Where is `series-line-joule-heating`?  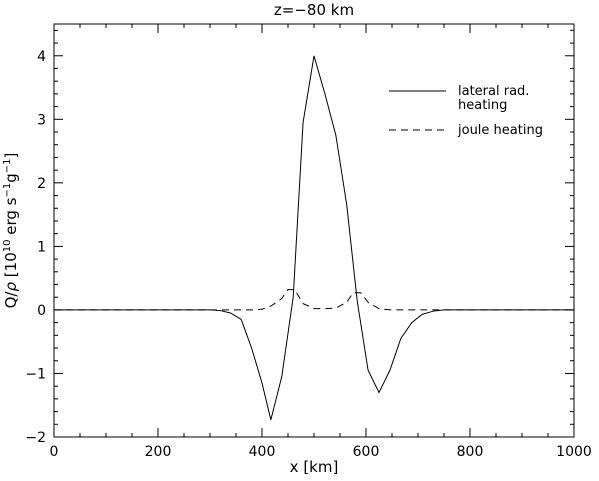 series-line-joule-heating is located at coordinates (314, 300).